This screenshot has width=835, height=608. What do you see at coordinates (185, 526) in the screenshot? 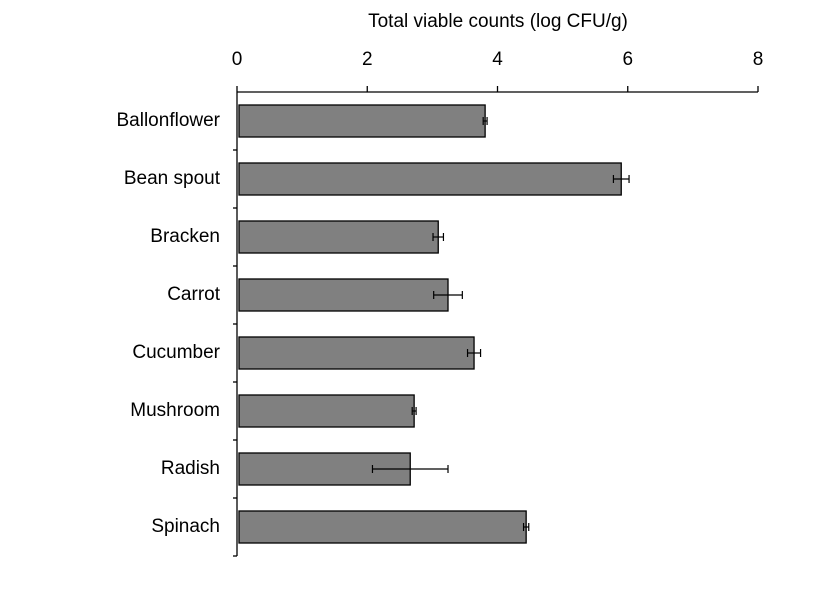
I see `y-tick-label: Spinach` at bounding box center [185, 526].